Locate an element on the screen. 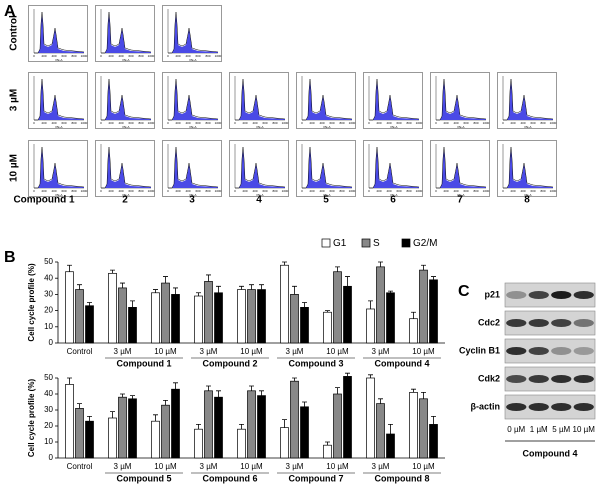  group-label: Compound 3 is located at coordinates (316, 363).